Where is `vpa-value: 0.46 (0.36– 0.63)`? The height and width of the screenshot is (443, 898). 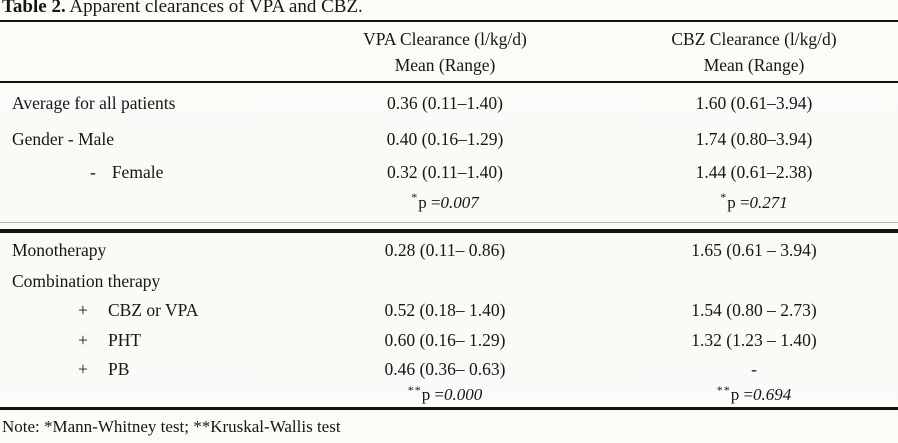
vpa-value: 0.46 (0.36– 0.63) is located at coordinates (445, 368).